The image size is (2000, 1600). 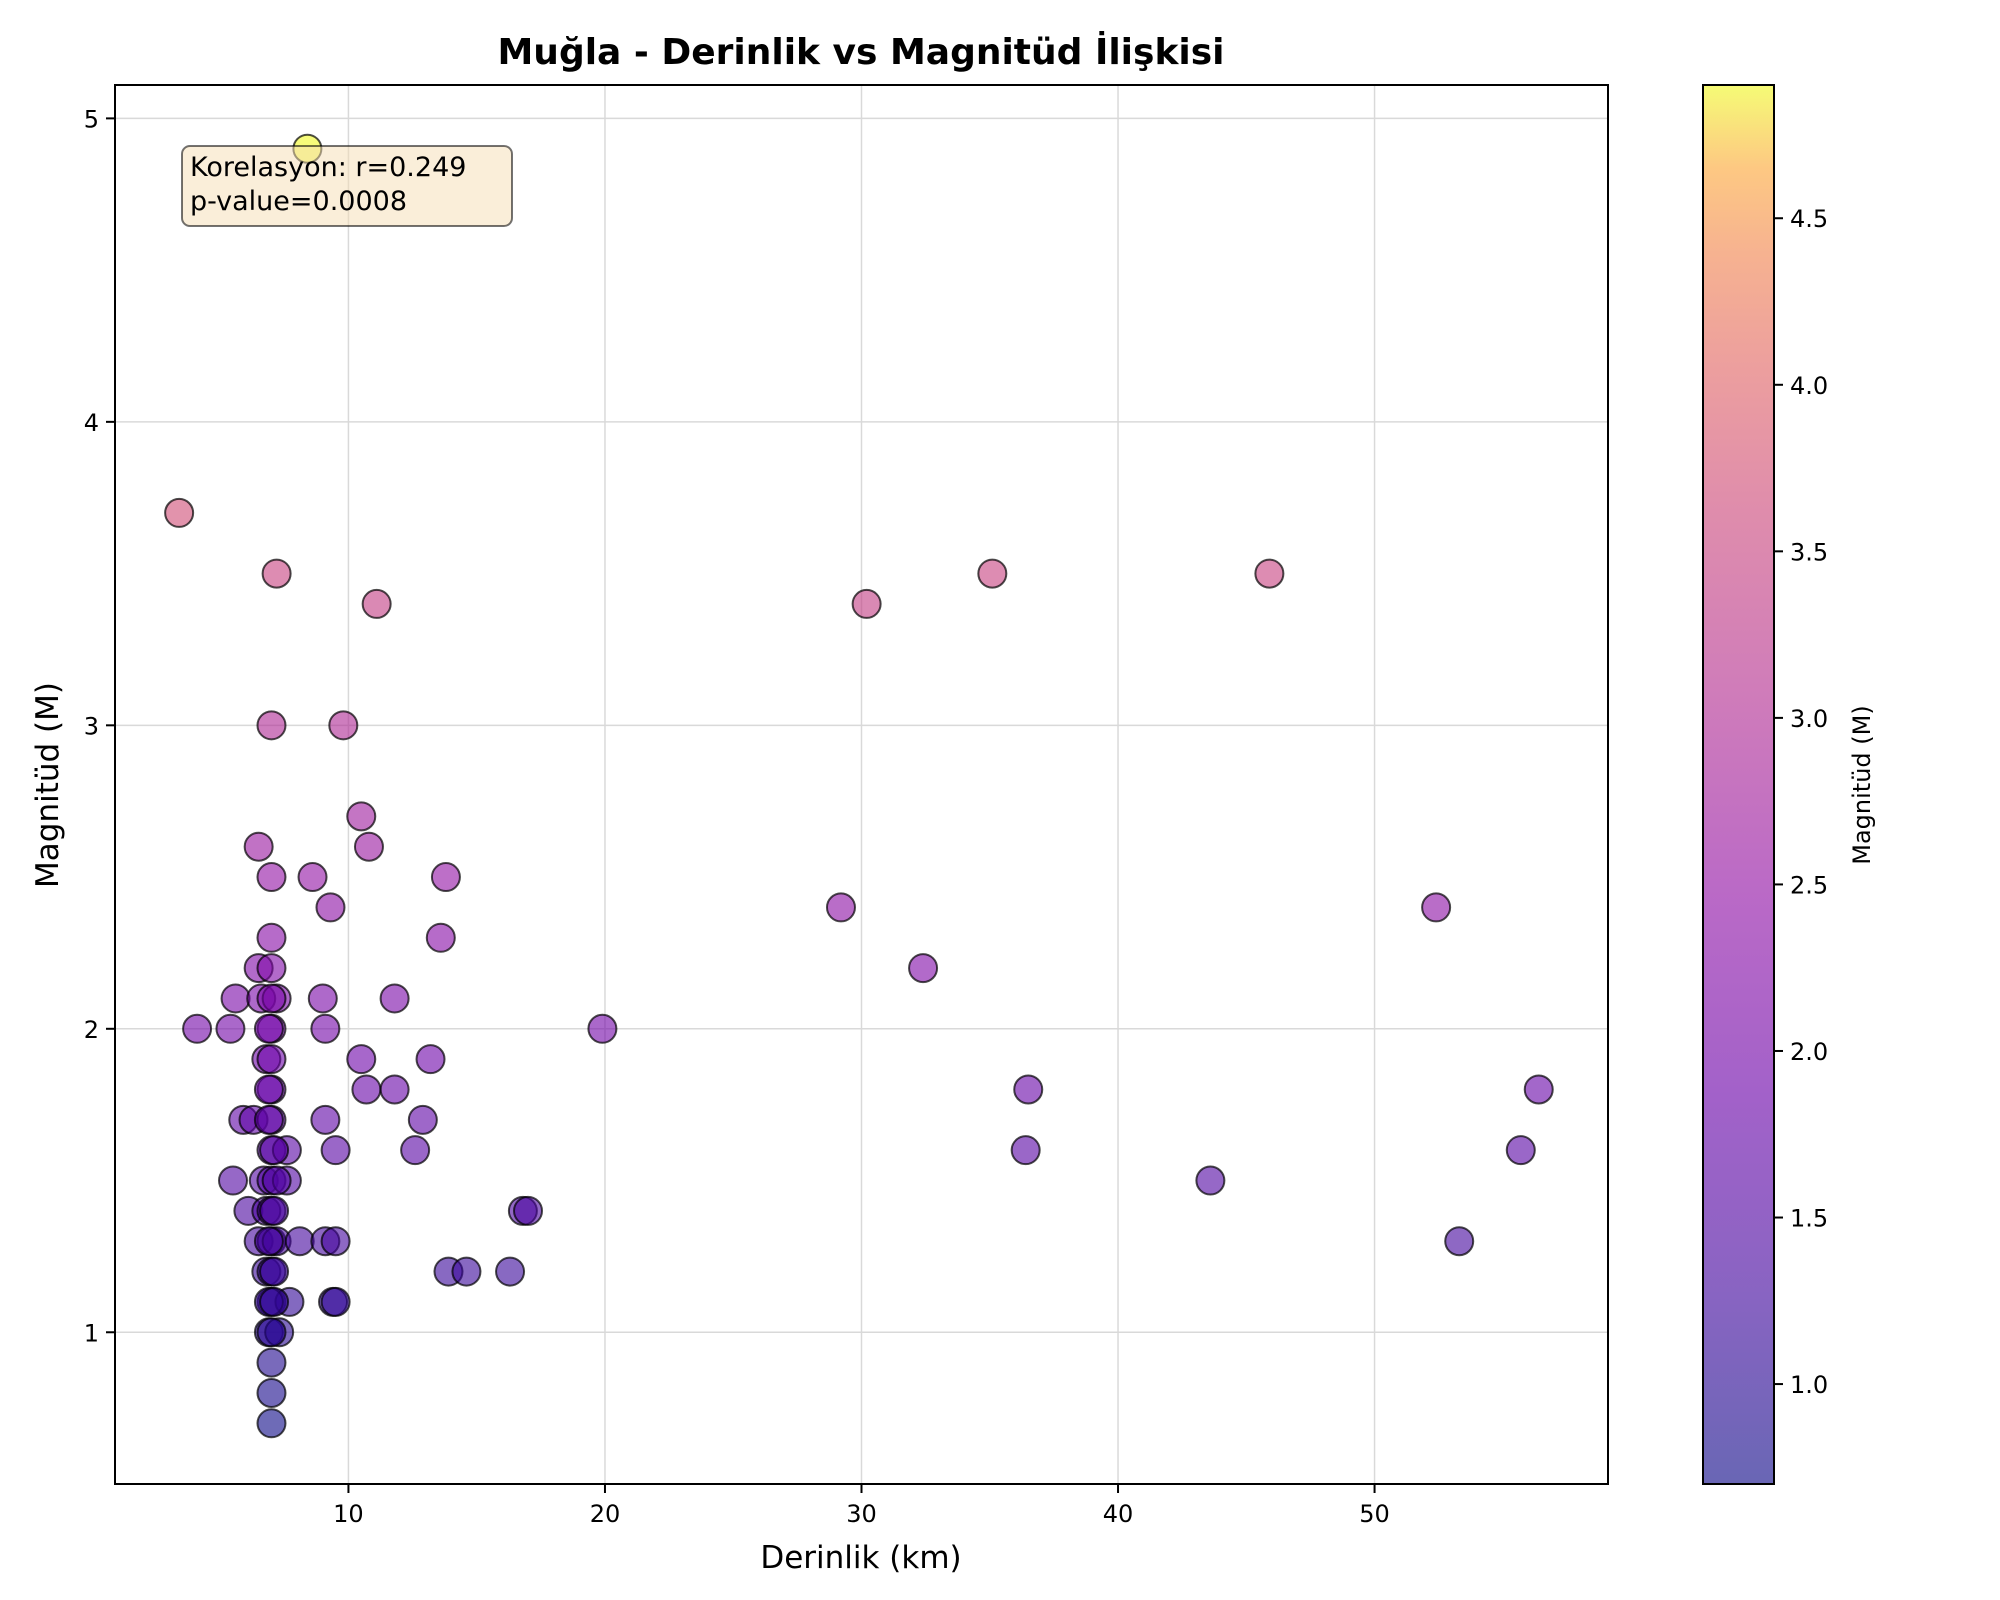 I want to click on colorbar-tick-label: 4.5, so click(x=1809, y=219).